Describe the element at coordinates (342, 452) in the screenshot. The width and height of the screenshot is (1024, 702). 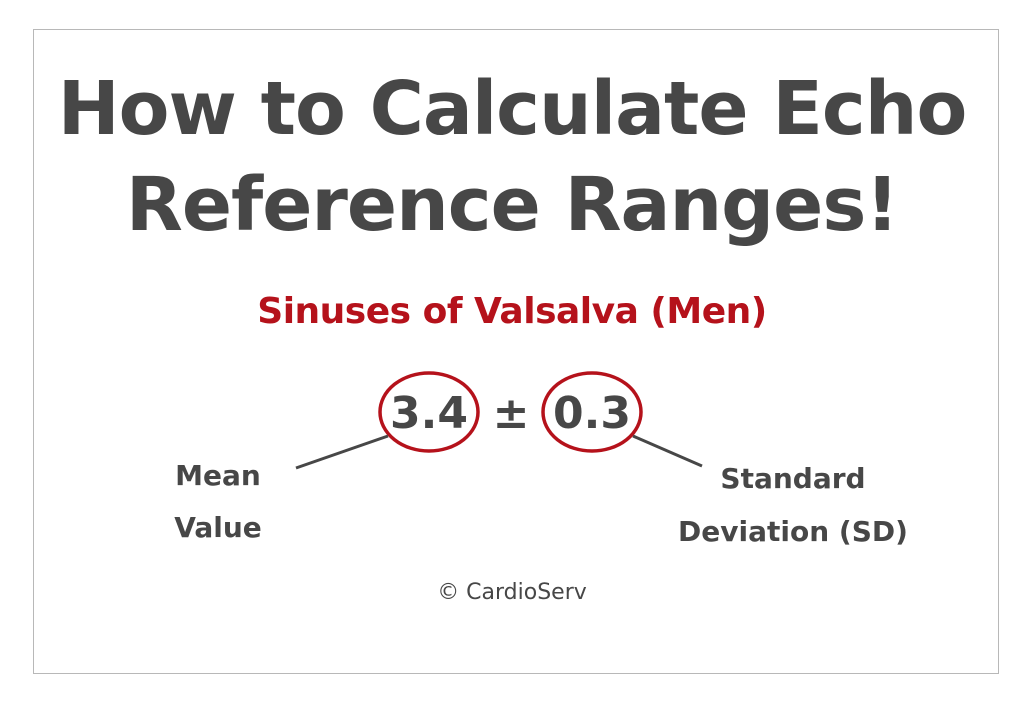
I see `mean-connector-line` at that location.